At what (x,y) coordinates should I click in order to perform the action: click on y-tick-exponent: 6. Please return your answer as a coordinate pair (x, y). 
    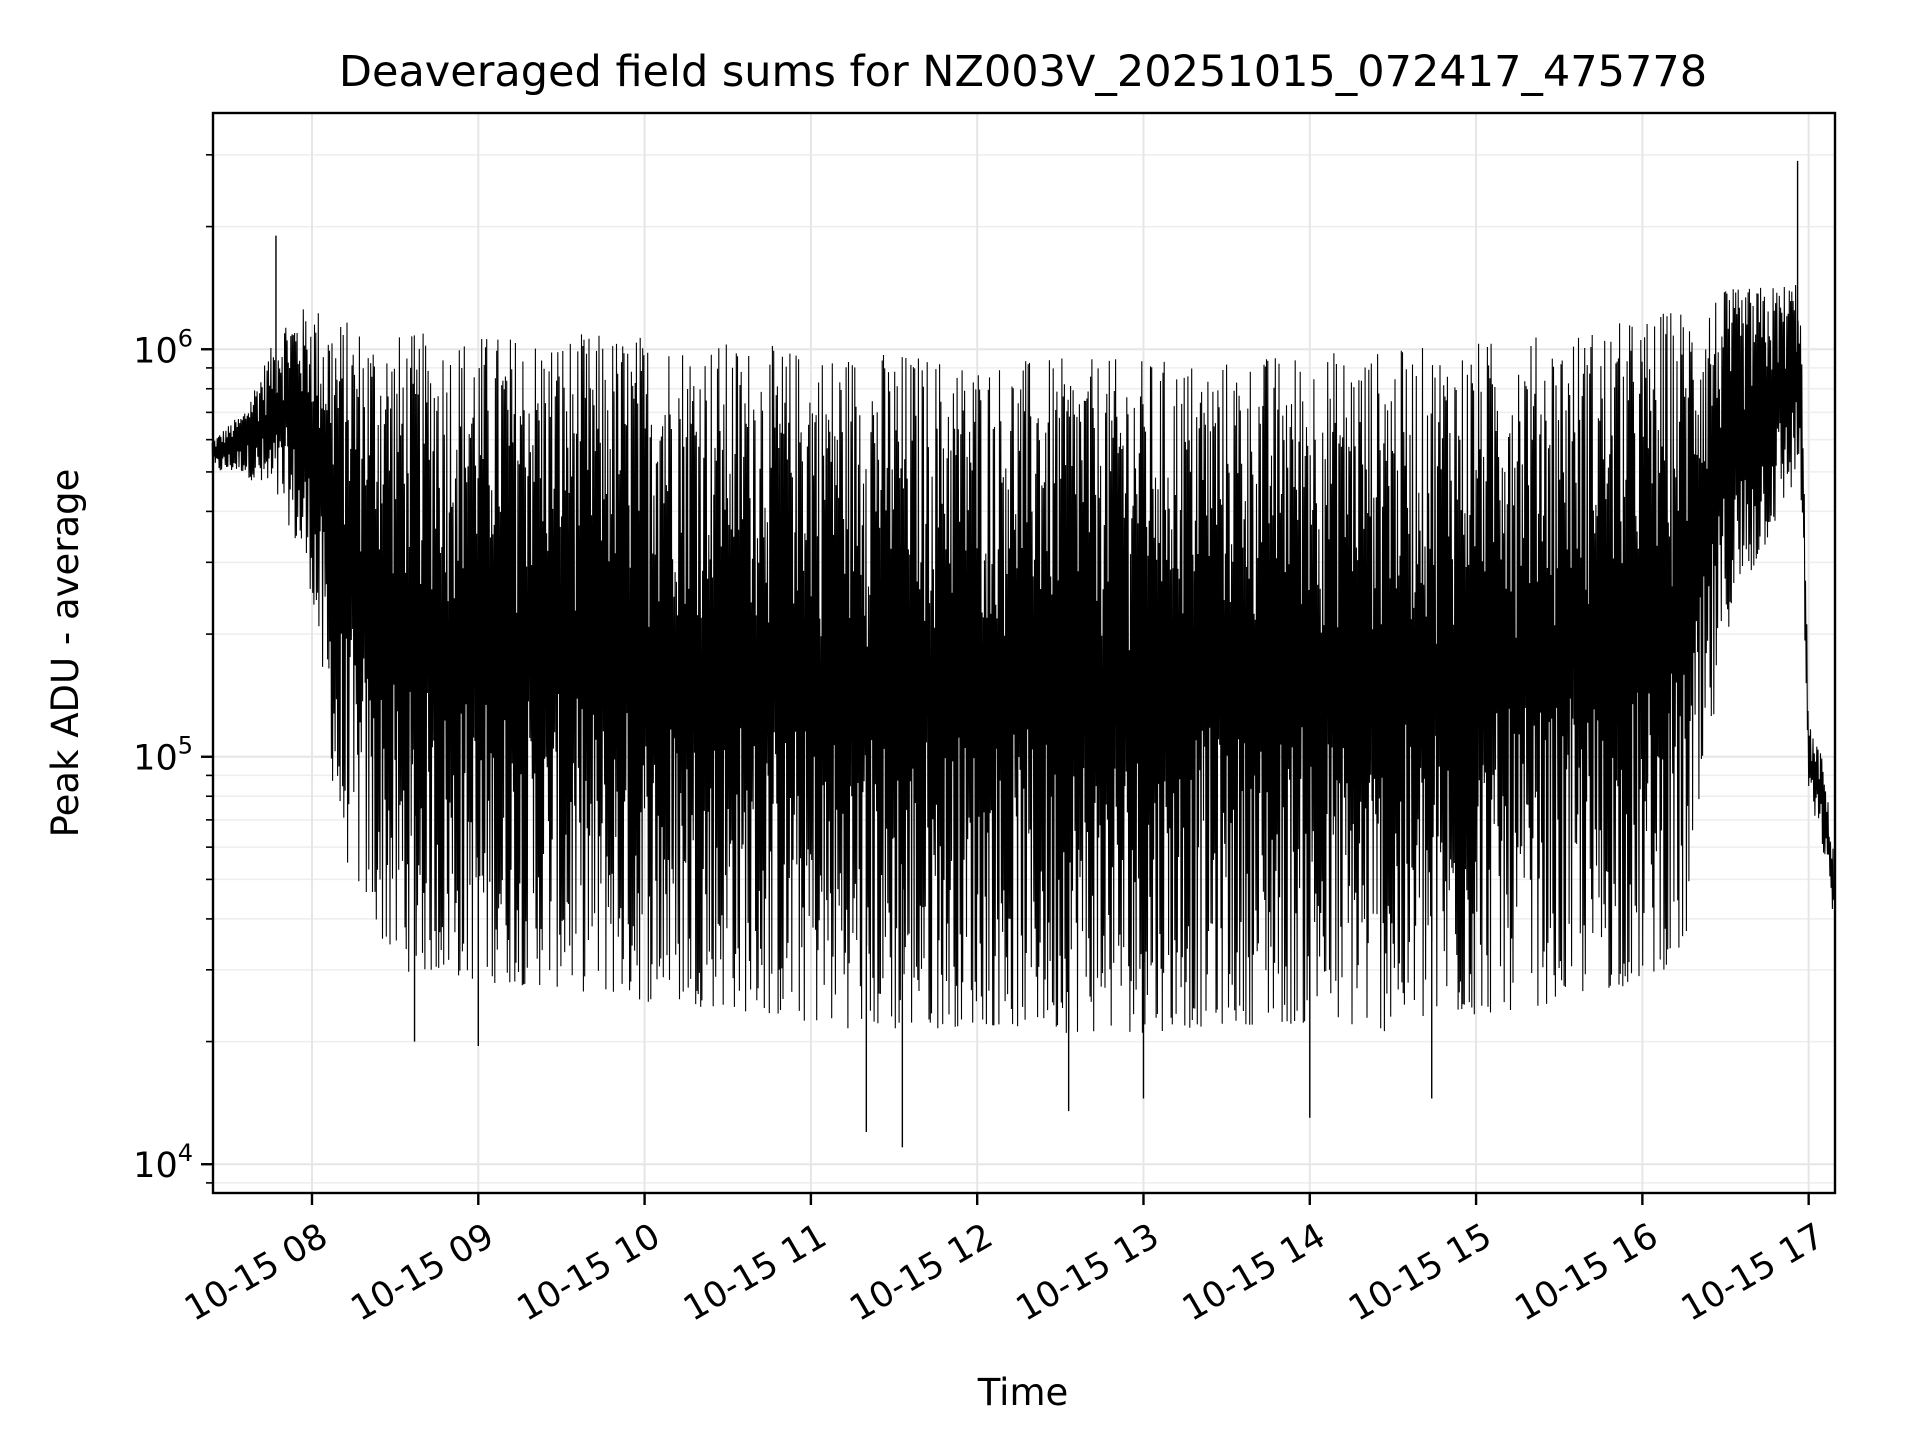
    Looking at the image, I should click on (185, 338).